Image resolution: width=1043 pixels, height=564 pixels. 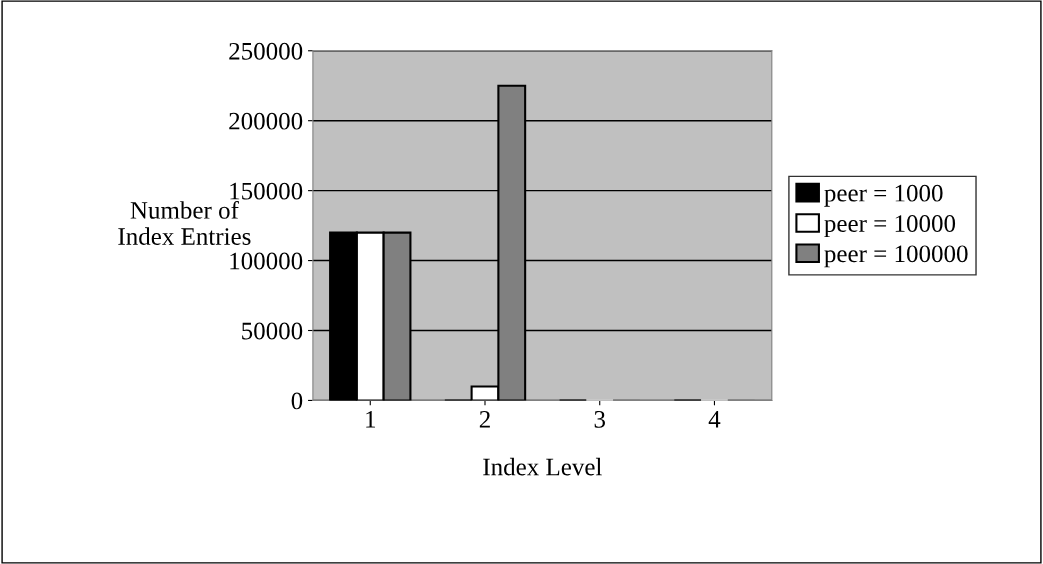 What do you see at coordinates (371, 419) in the screenshot?
I see `x-tick-label: 1` at bounding box center [371, 419].